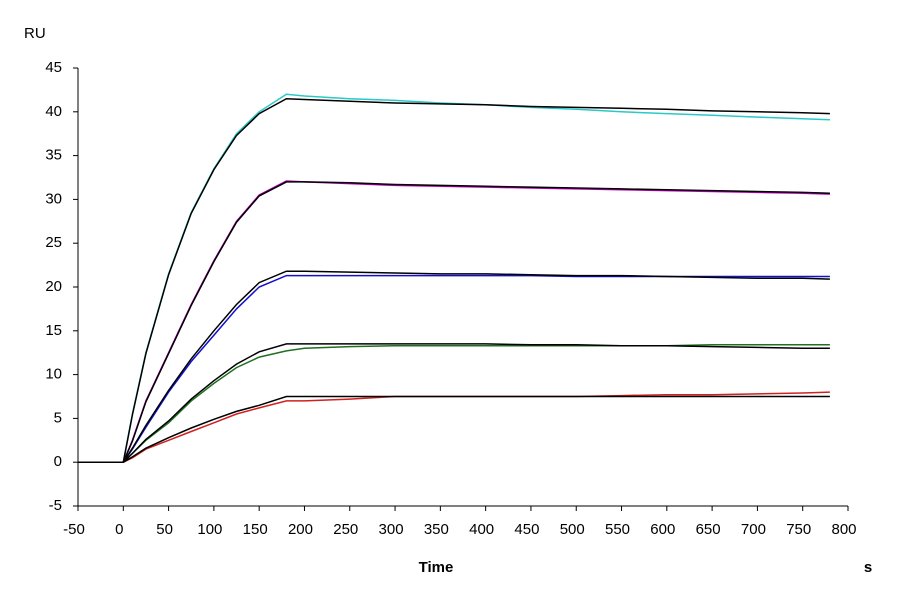 Image resolution: width=900 pixels, height=600 pixels. Describe the element at coordinates (58, 461) in the screenshot. I see `y-tick-label: 0` at that location.